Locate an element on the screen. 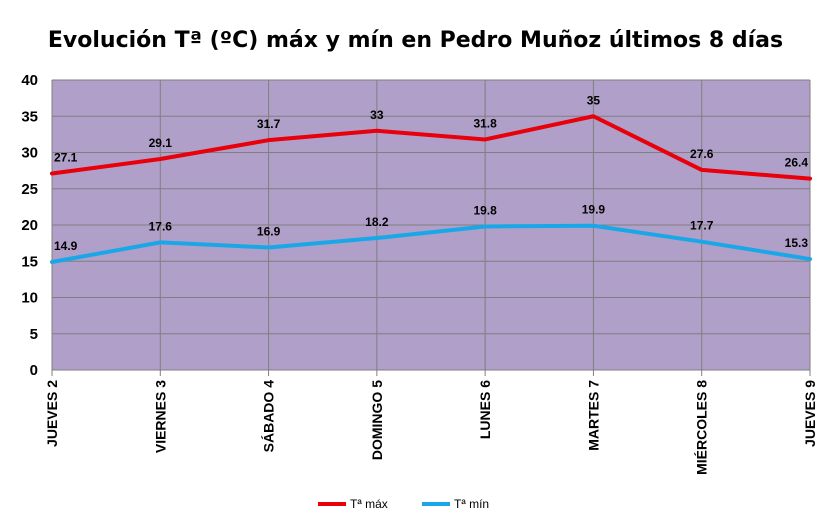 The width and height of the screenshot is (831, 528). x-tick-label: JUEVES 2 is located at coordinates (52, 413).